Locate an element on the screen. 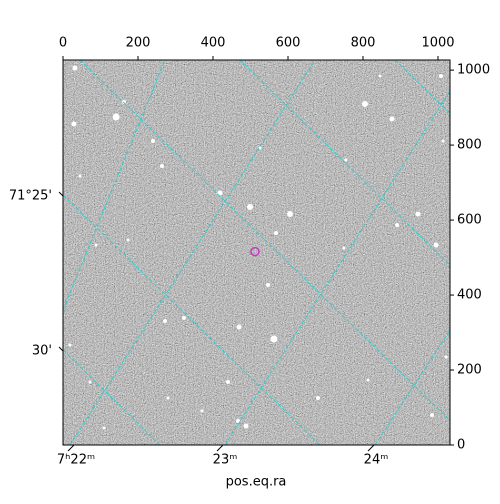 This screenshot has height=504, width=500. y-tick-label: 800 is located at coordinates (469, 145).